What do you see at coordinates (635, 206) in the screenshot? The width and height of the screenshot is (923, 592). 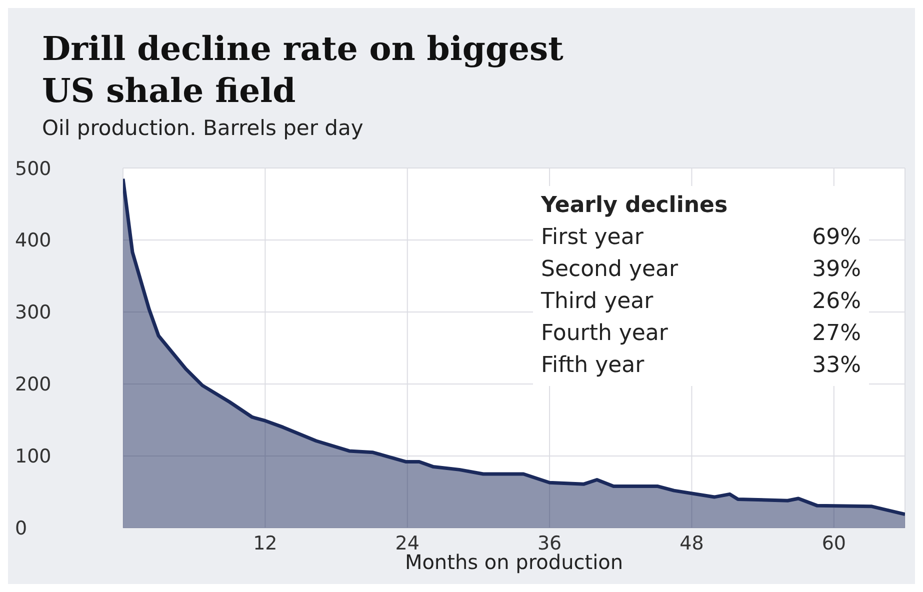 I see `annotation: Yearly declines` at bounding box center [635, 206].